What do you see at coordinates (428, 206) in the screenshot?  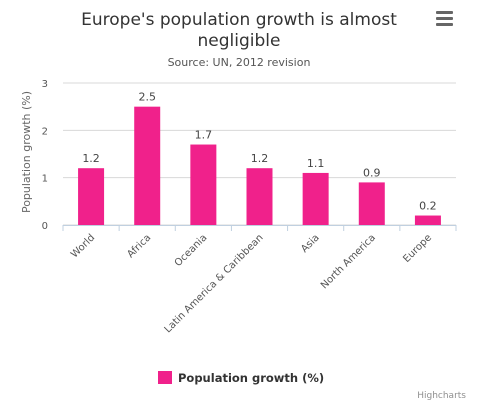 I see `data-label: 0.2` at bounding box center [428, 206].